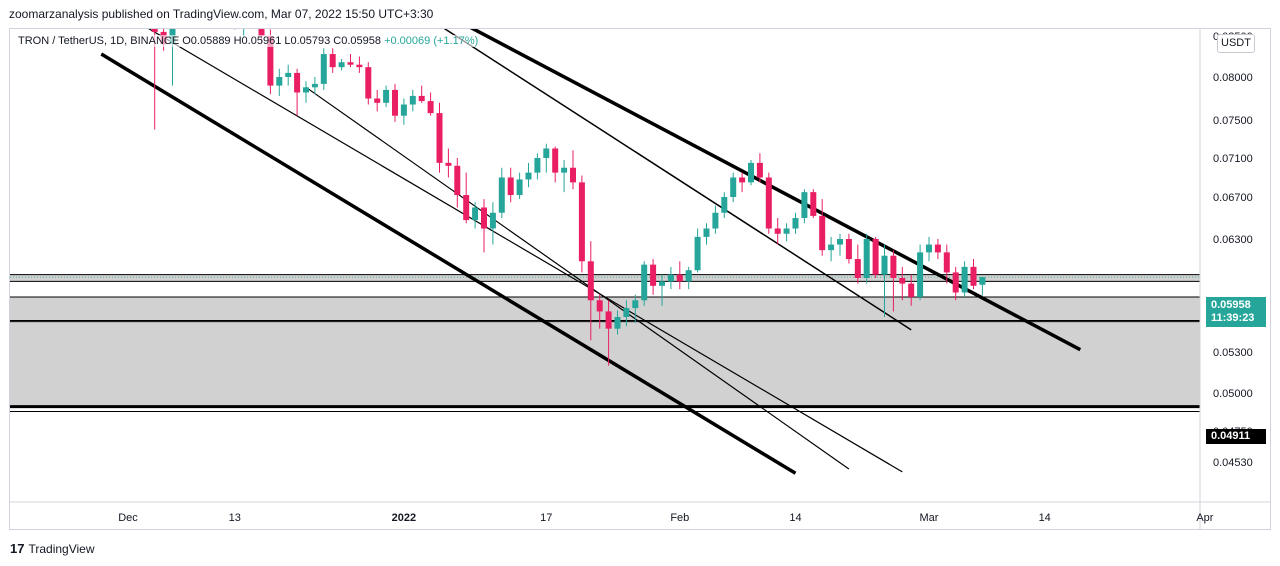 Image resolution: width=1280 pixels, height=566 pixels. What do you see at coordinates (1204, 518) in the screenshot?
I see `x-tick-label: Apr` at bounding box center [1204, 518].